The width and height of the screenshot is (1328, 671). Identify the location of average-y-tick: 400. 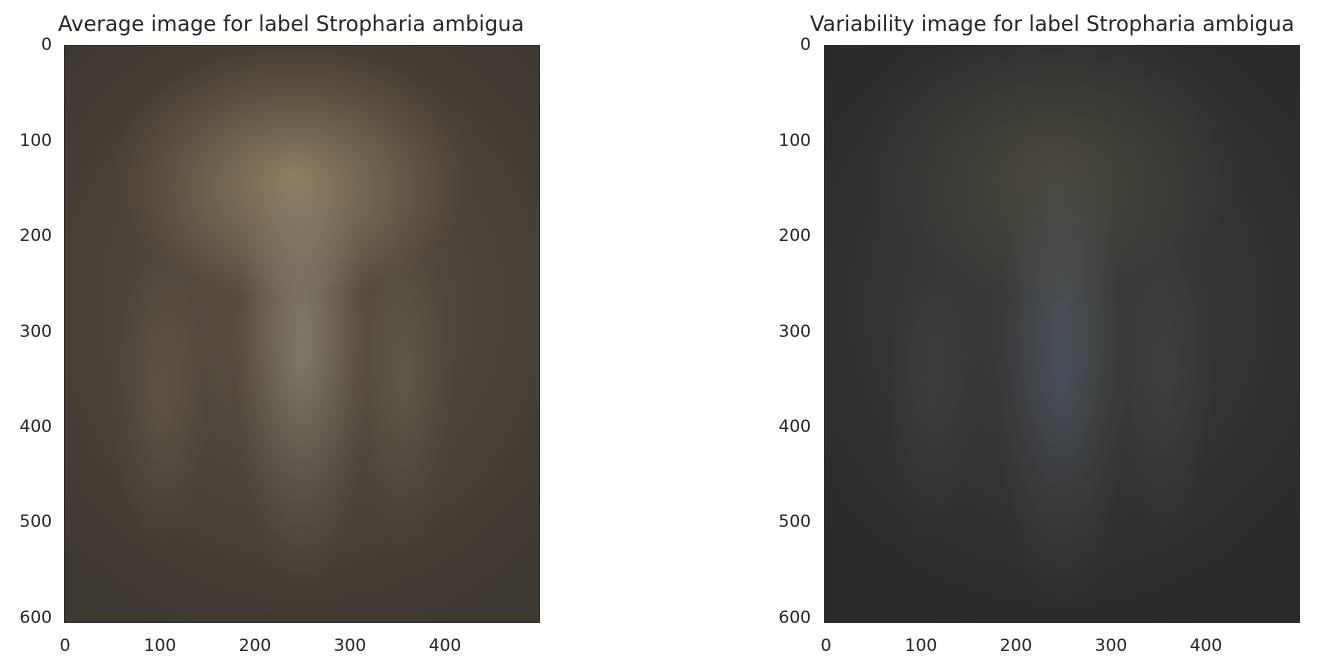
(35, 427).